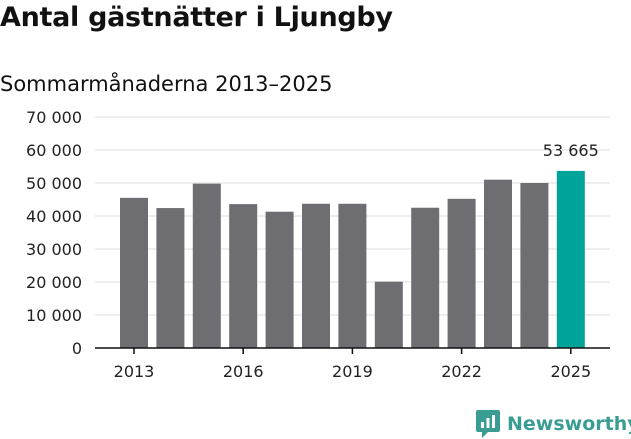  Describe the element at coordinates (134, 272) in the screenshot. I see `bar-2013` at that location.